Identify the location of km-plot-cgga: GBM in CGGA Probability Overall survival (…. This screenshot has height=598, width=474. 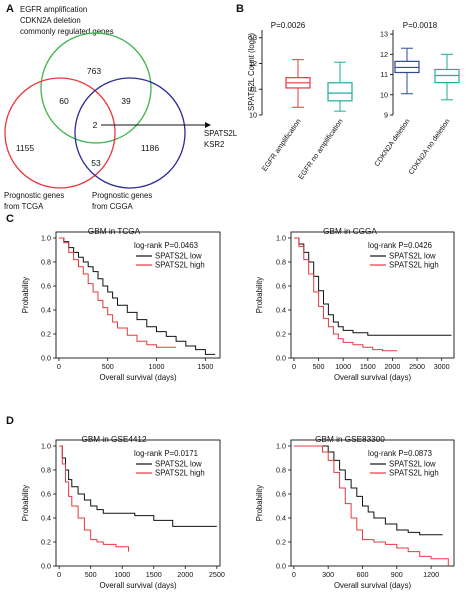
(355, 304).